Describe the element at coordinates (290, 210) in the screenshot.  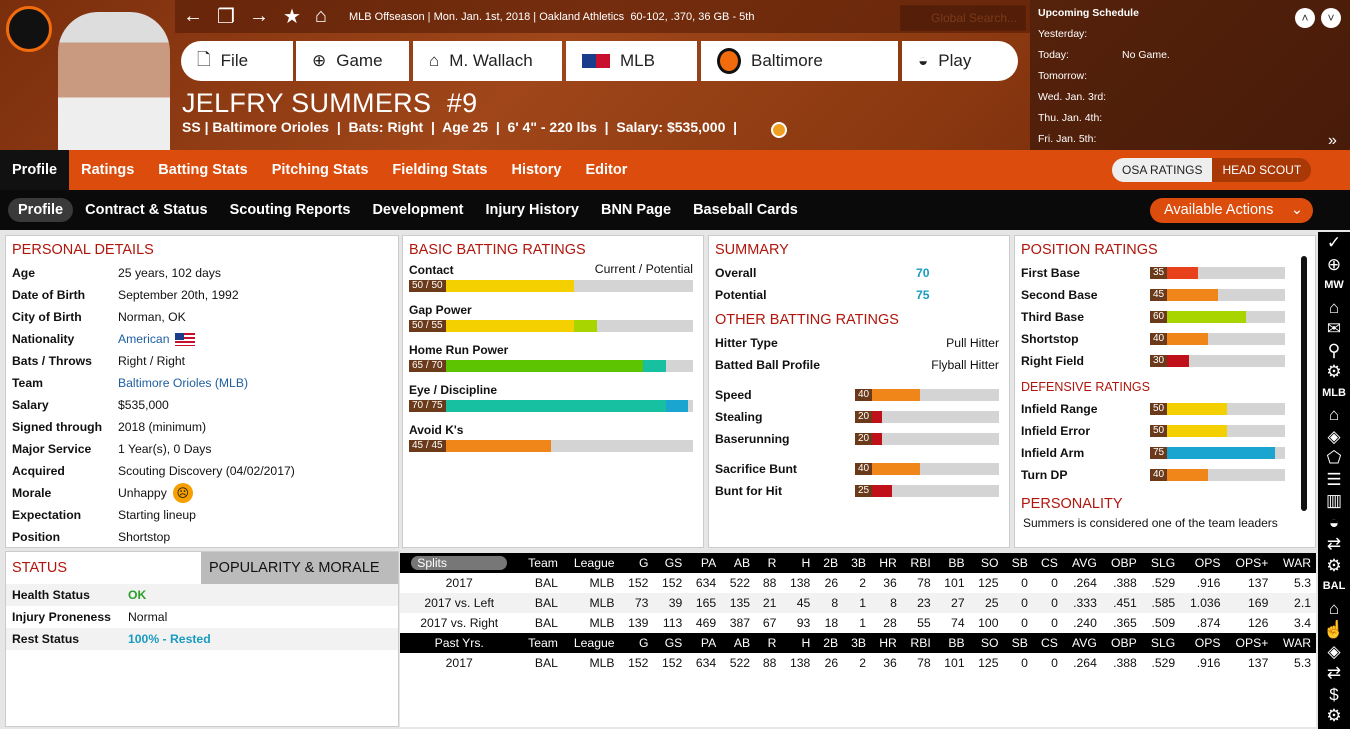
I see `subtab-scouting-reports: Scouting Reports` at that location.